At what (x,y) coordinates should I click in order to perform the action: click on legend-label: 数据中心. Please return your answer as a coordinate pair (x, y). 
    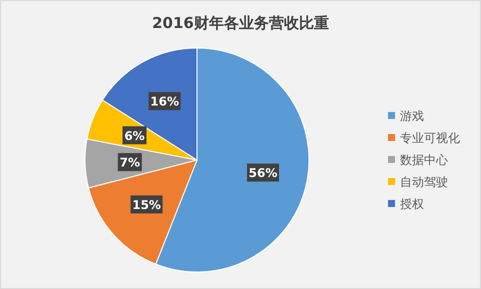
    Looking at the image, I should click on (424, 160).